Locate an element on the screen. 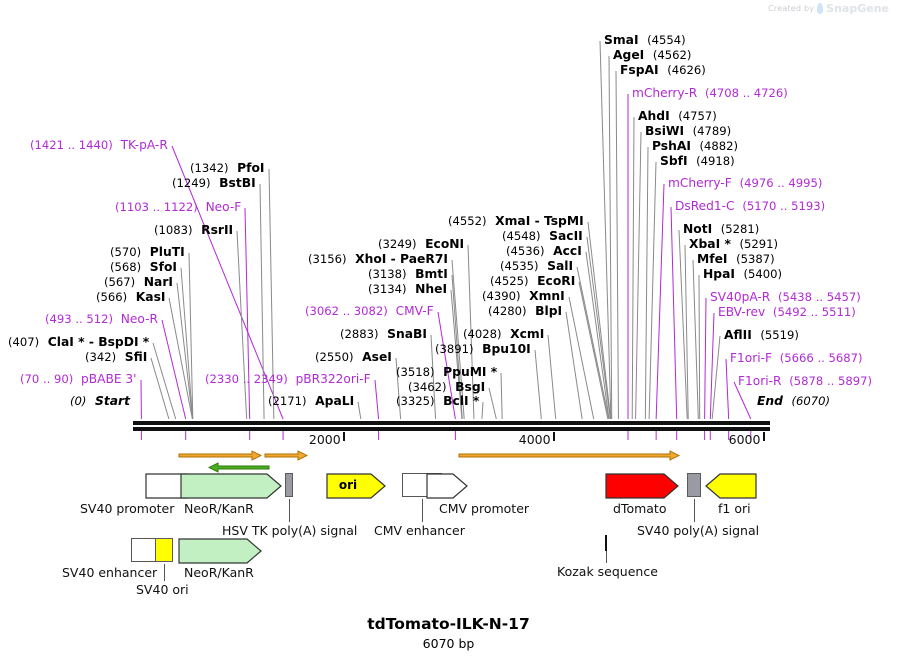  label-name: SnaBI is located at coordinates (407, 334).